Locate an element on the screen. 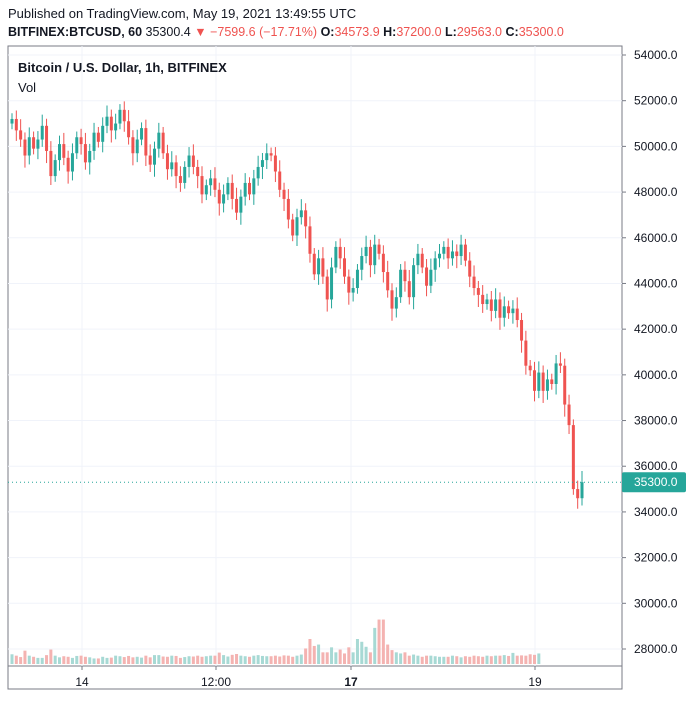  last-price: 35300.4 is located at coordinates (168, 32).